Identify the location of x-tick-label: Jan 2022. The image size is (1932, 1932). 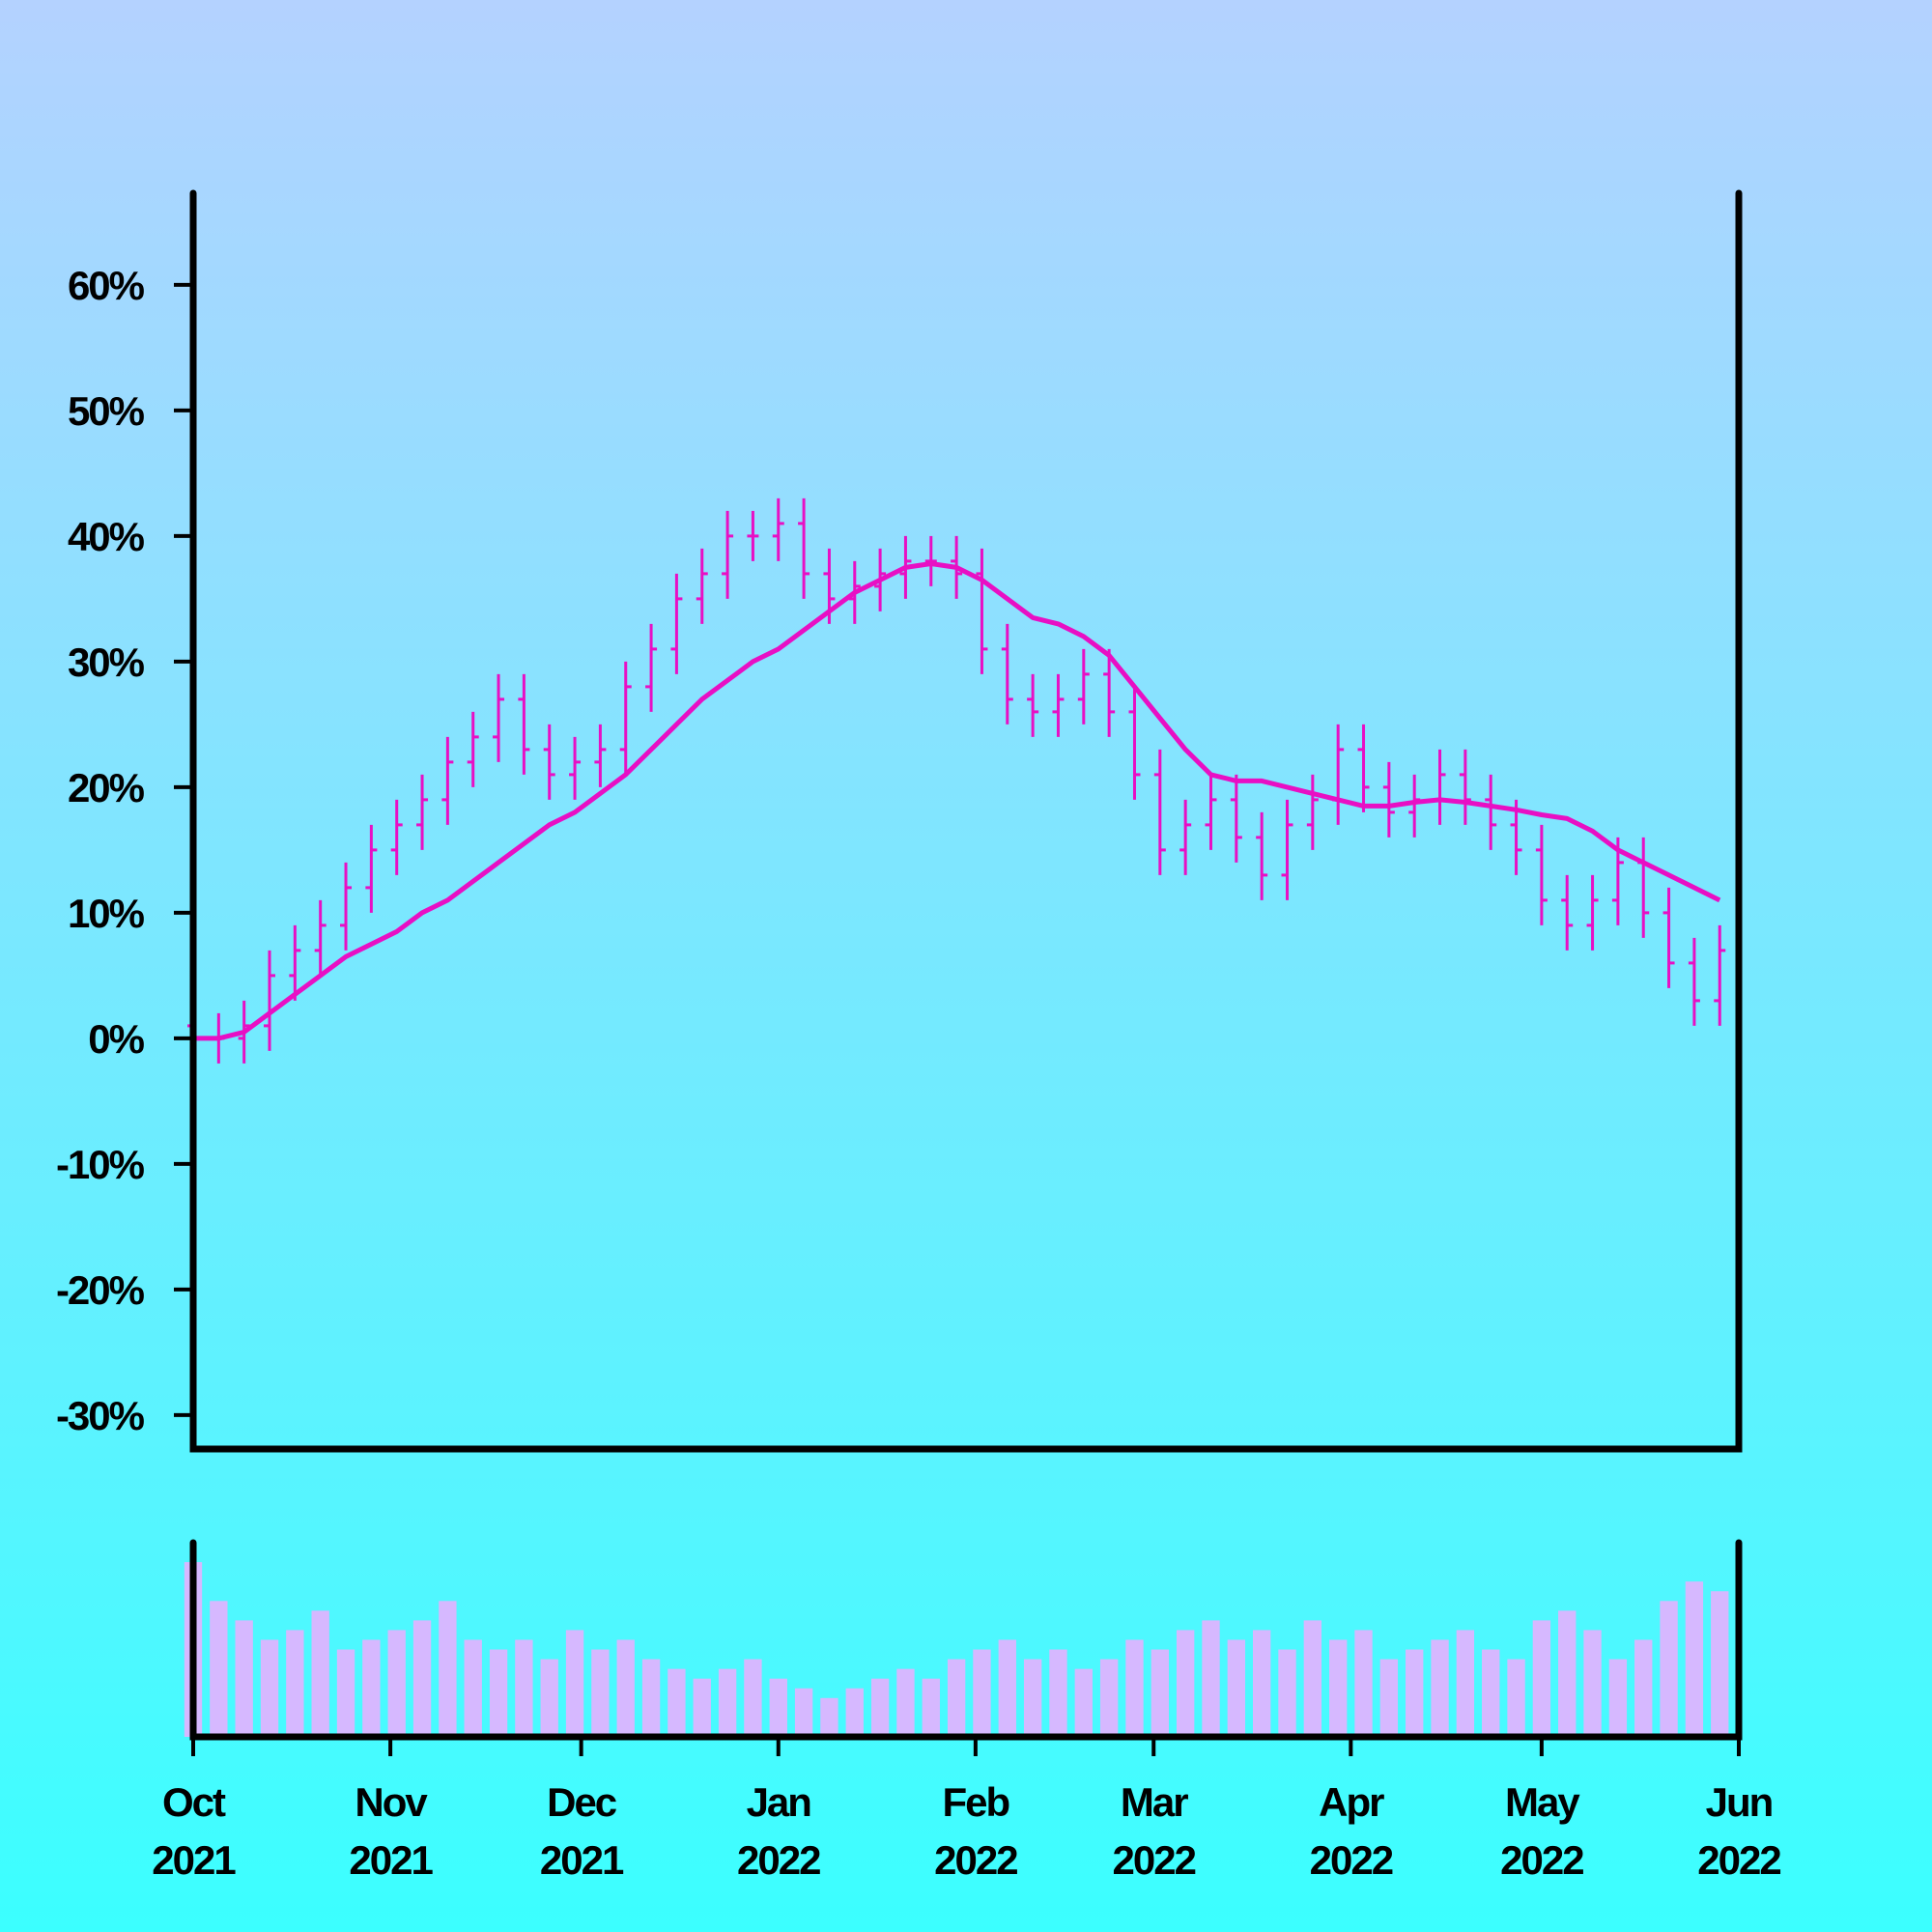
(778, 1831).